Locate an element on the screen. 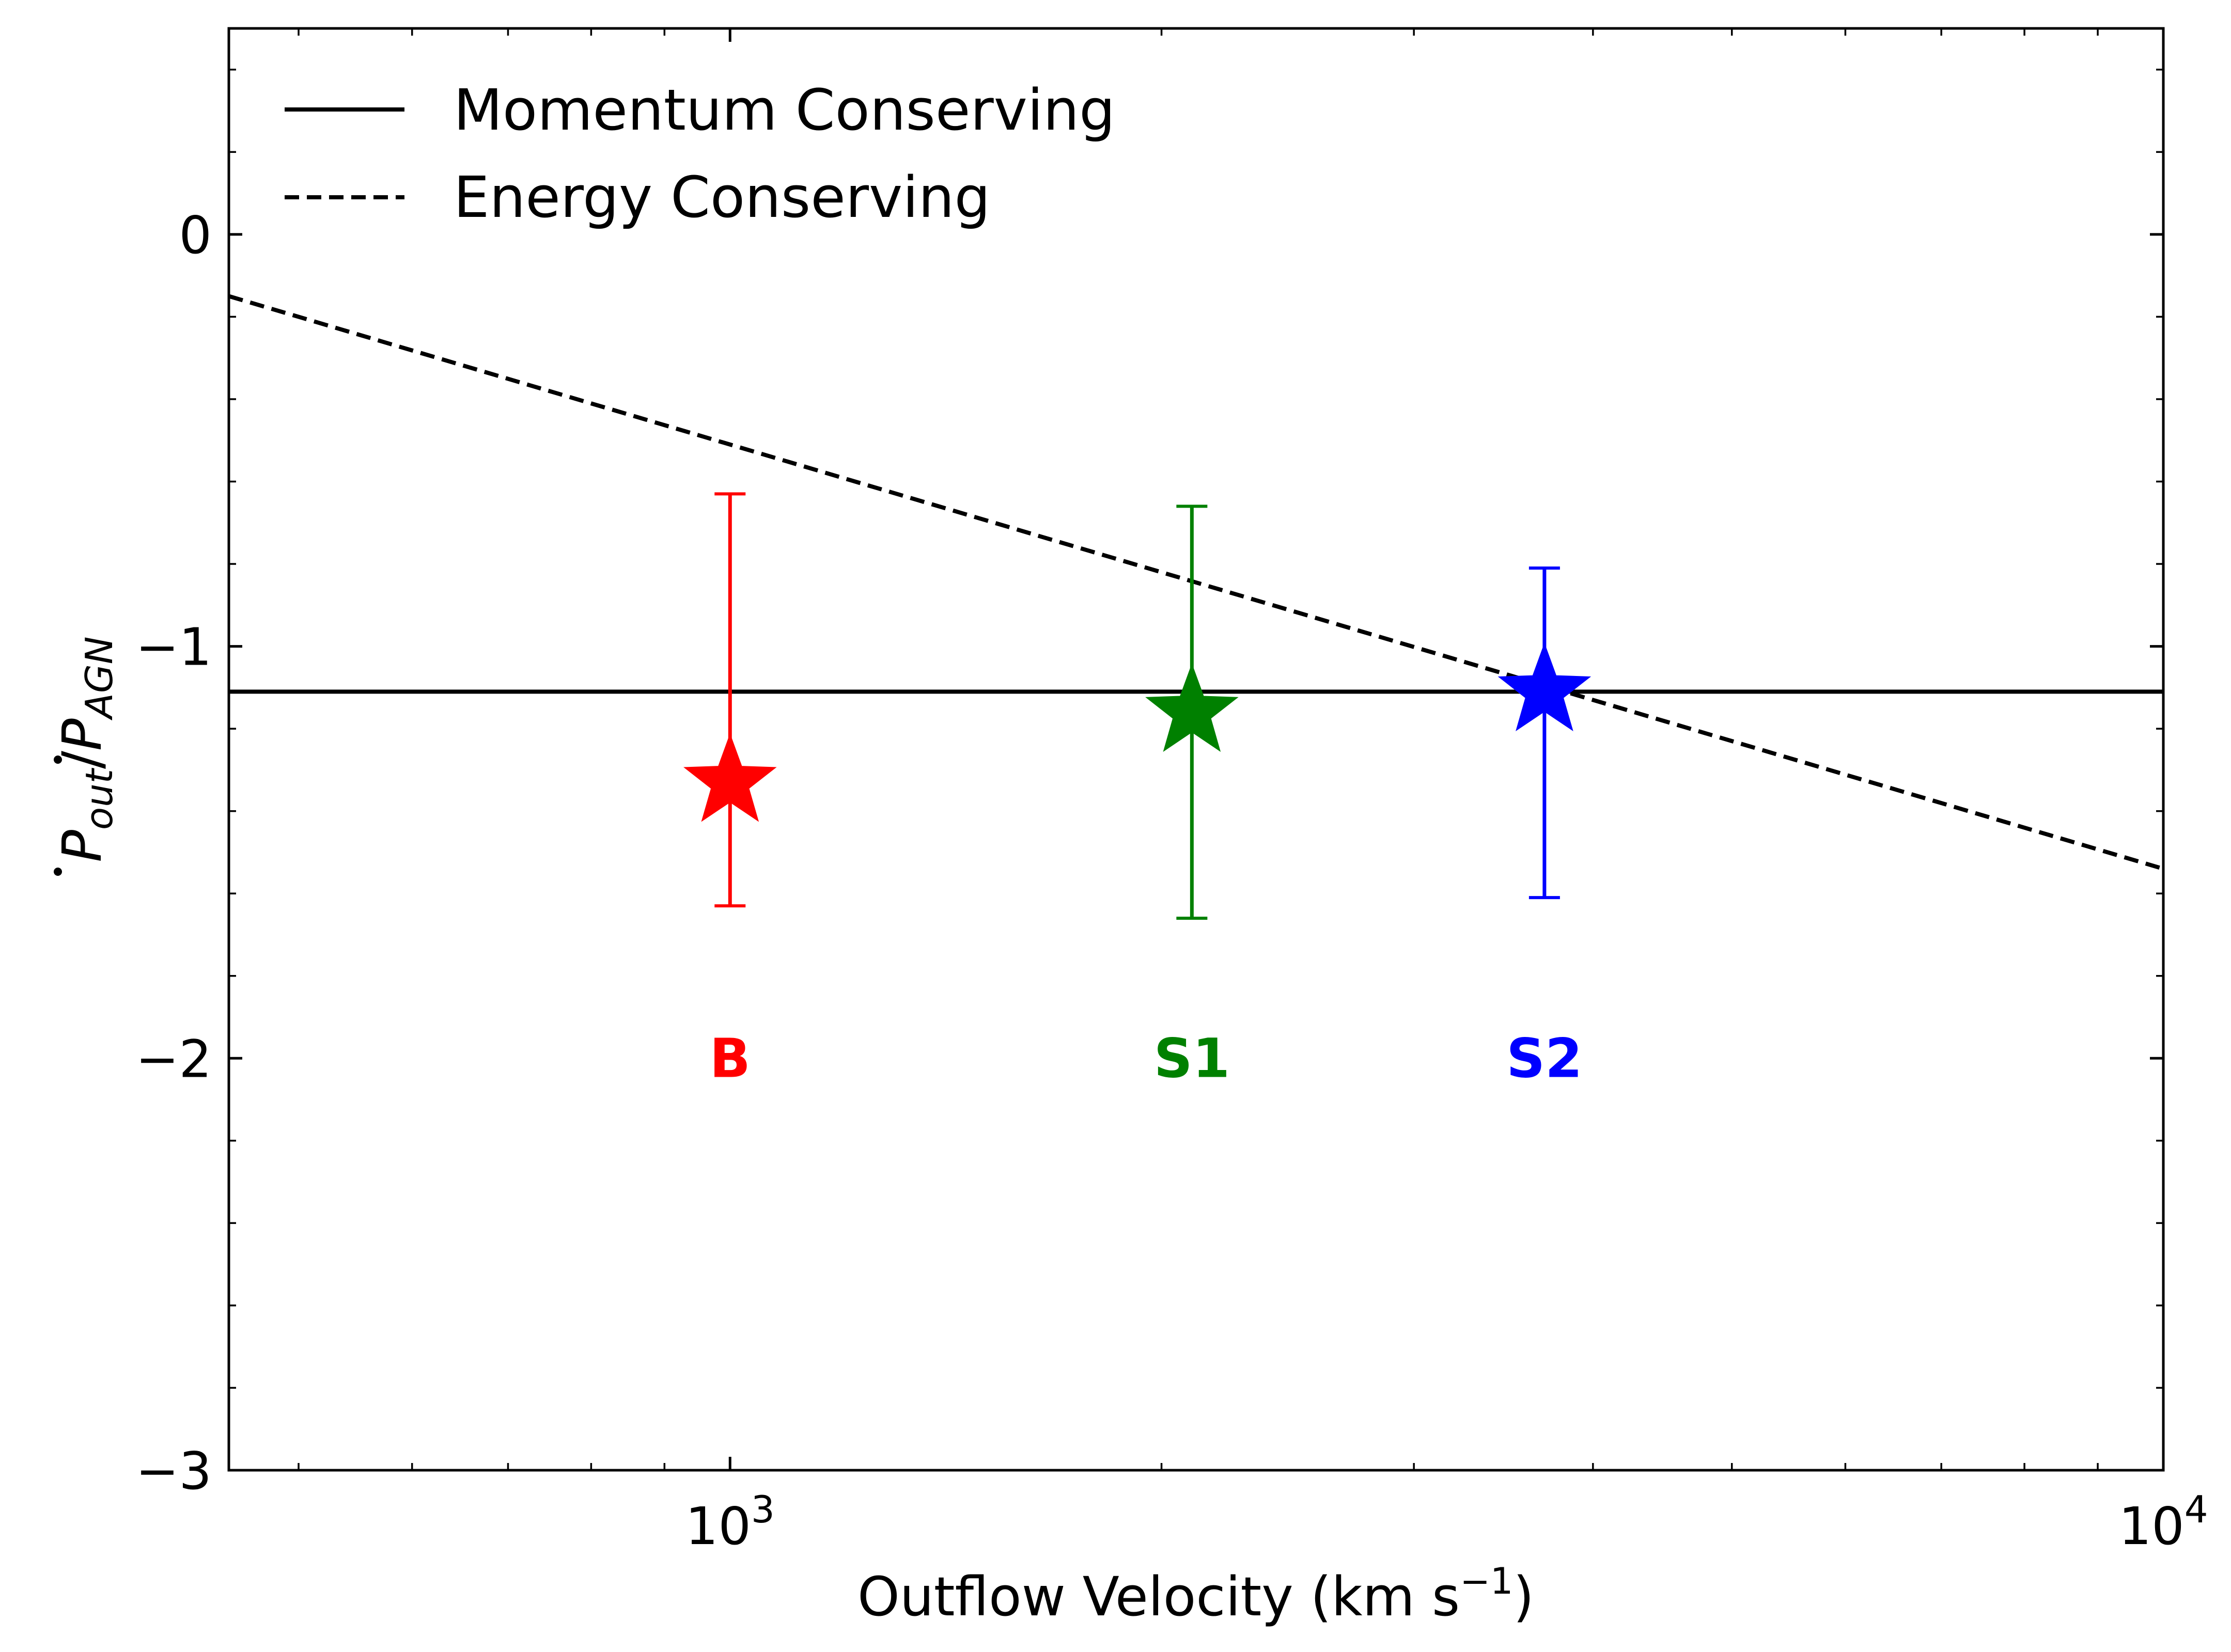  y-tick-label: −1 is located at coordinates (174, 647).